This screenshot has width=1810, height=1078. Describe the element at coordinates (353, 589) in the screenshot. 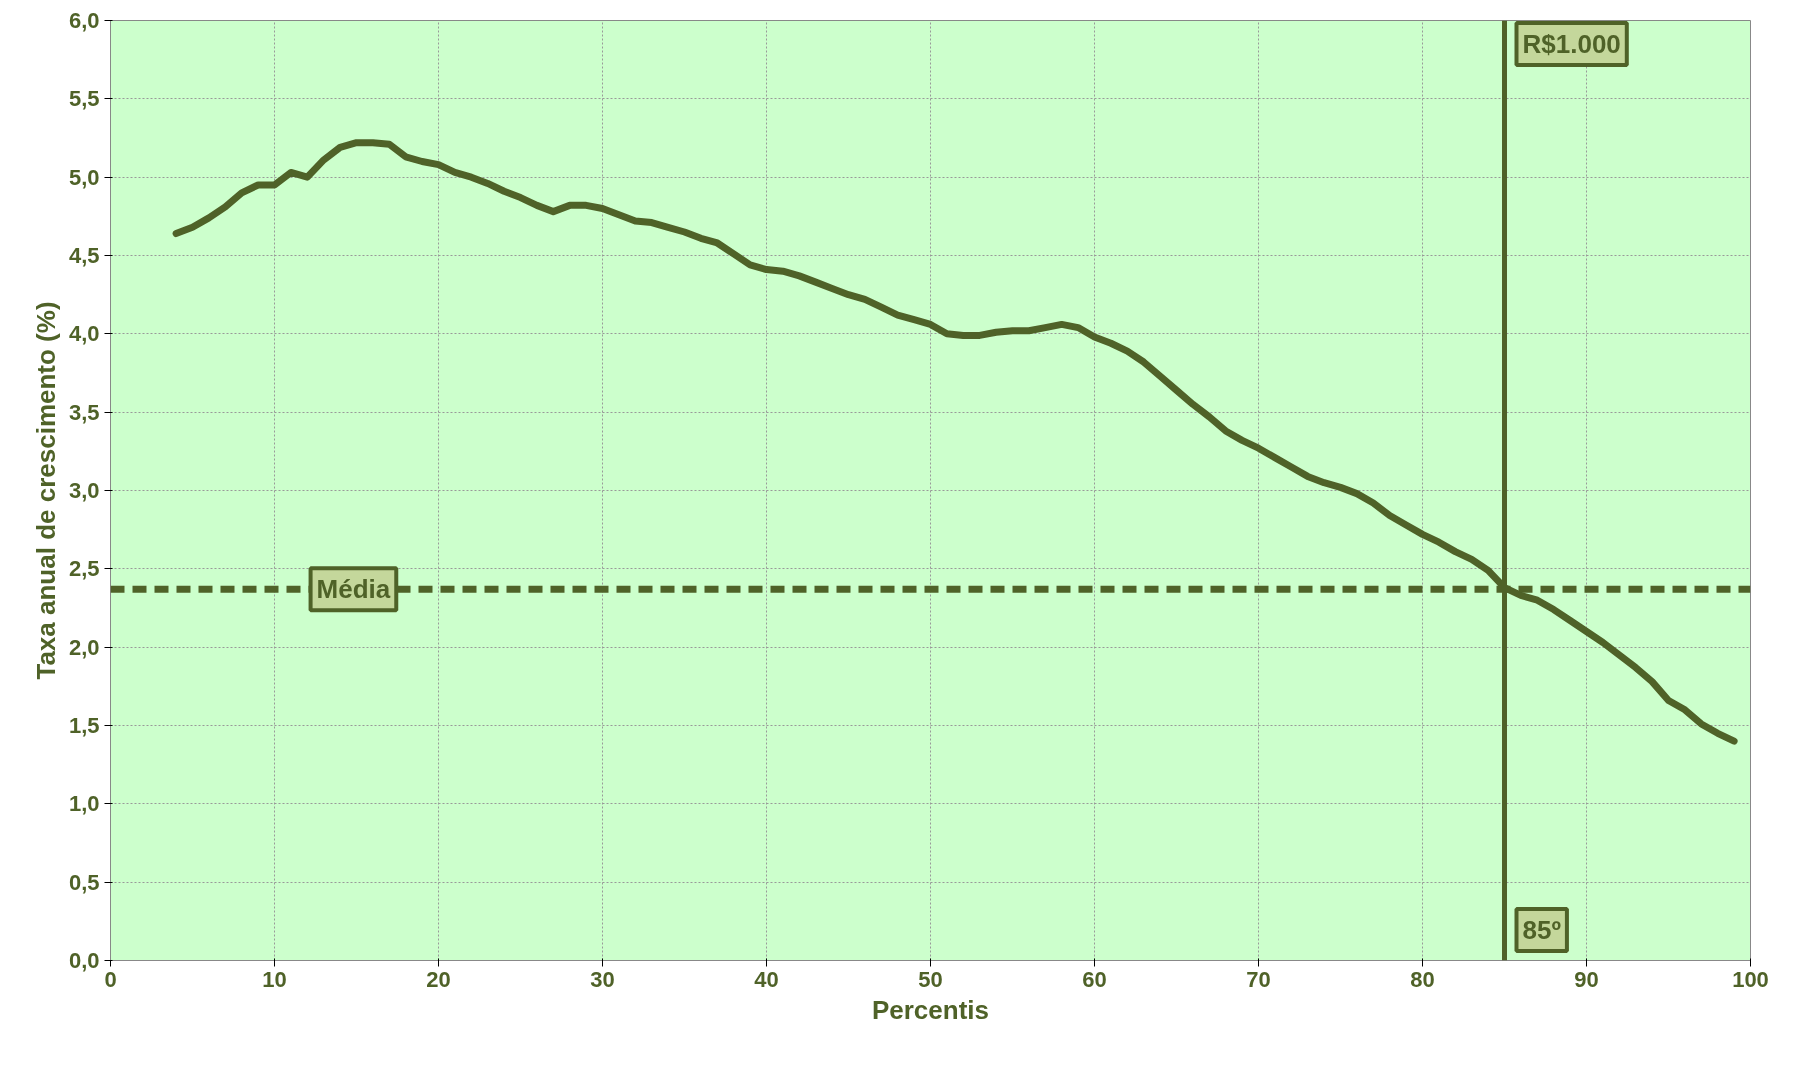

I see `ref-line-label: Média` at that location.